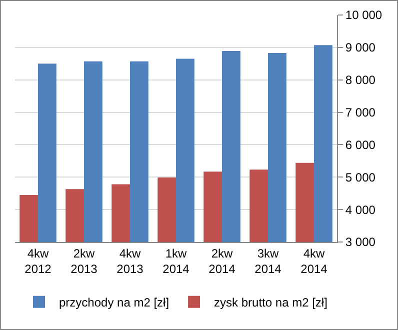  What do you see at coordinates (360, 242) in the screenshot?
I see `y-tick-label: 3 000` at bounding box center [360, 242].